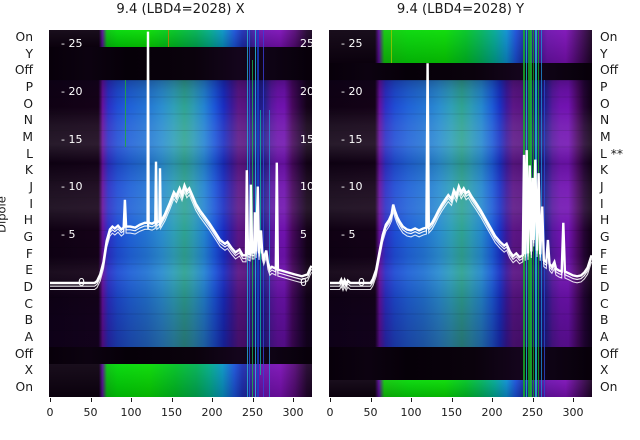 The image size is (640, 440). Describe the element at coordinates (303, 235) in the screenshot. I see `inner-ytick-label-right: 5` at that location.